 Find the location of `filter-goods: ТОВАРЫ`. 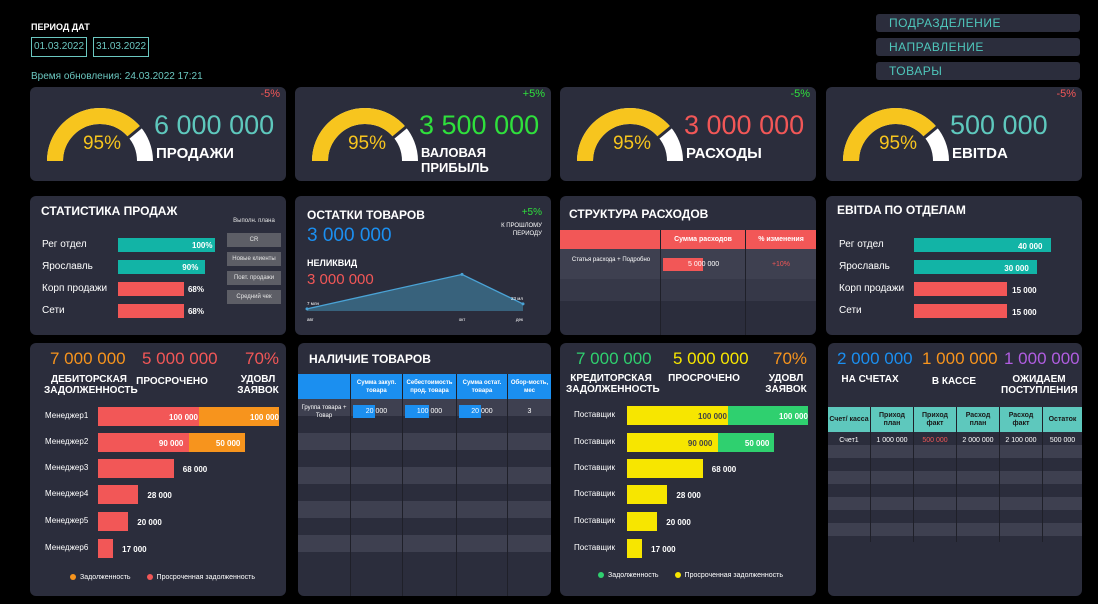

filter-goods: ТОВАРЫ is located at coordinates (978, 71).